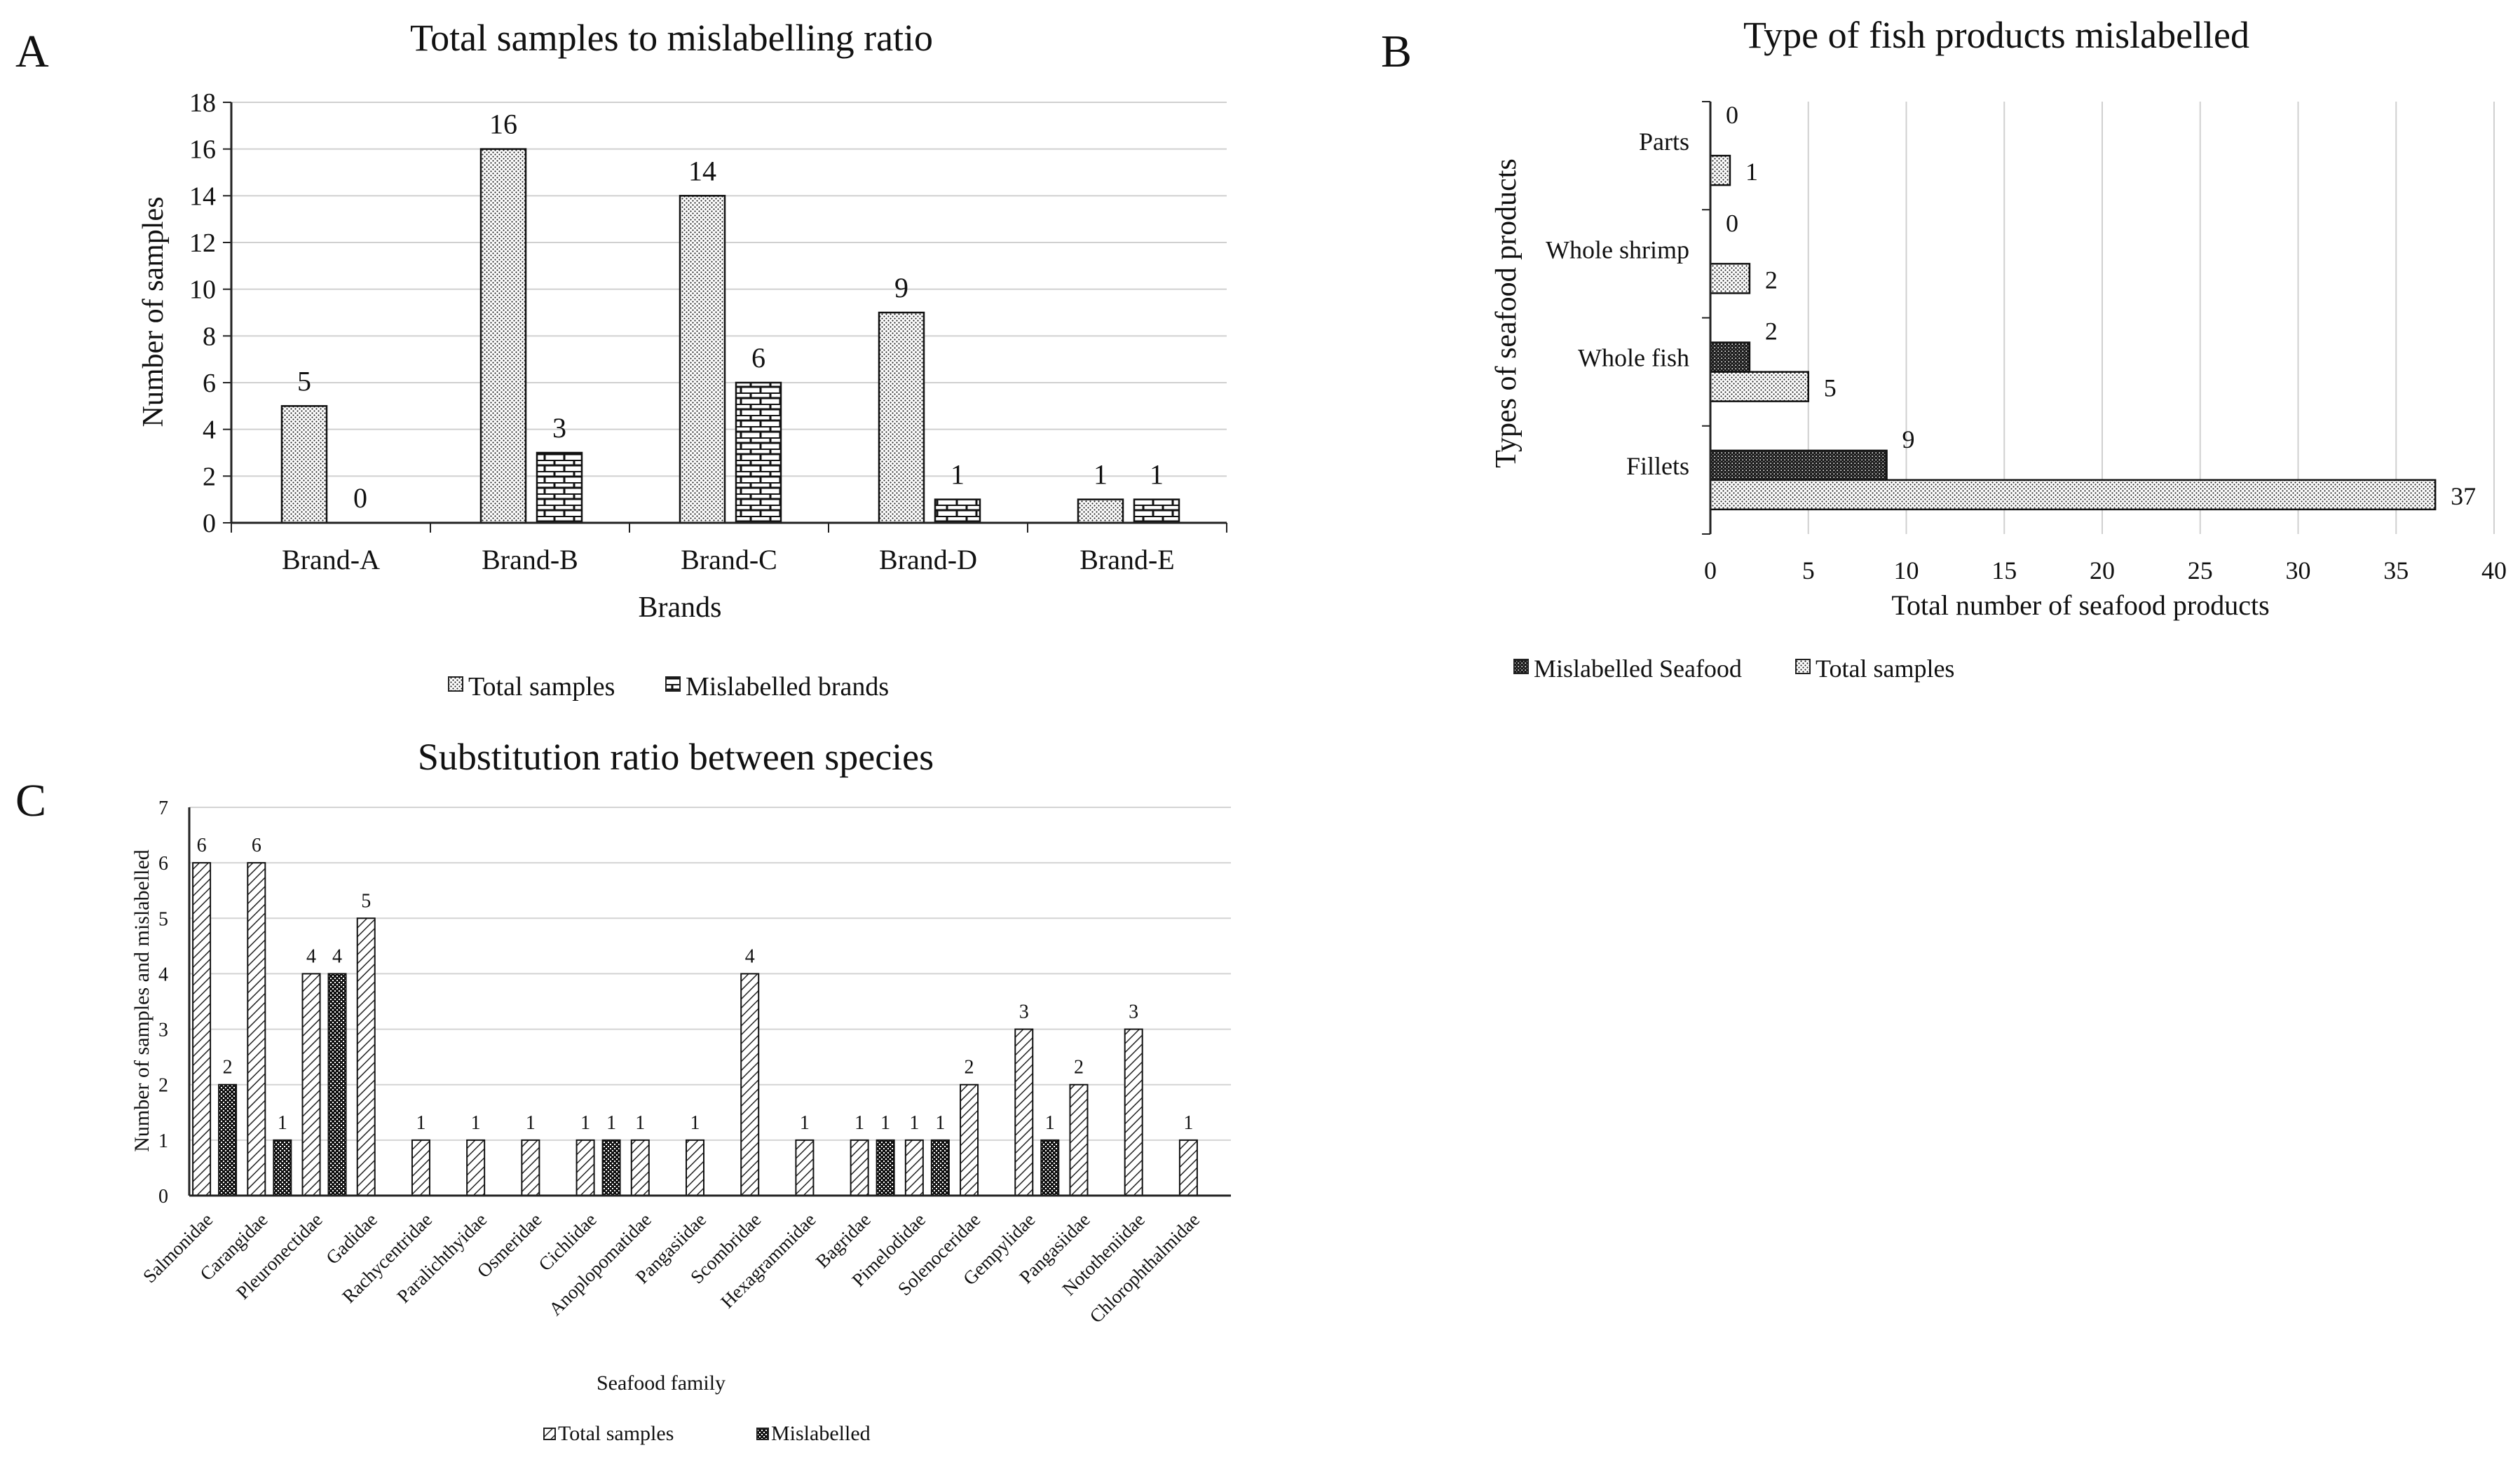 The height and width of the screenshot is (1457, 2520). What do you see at coordinates (901, 287) in the screenshot?
I see `data-label-total-samples-brand-d: 9` at bounding box center [901, 287].